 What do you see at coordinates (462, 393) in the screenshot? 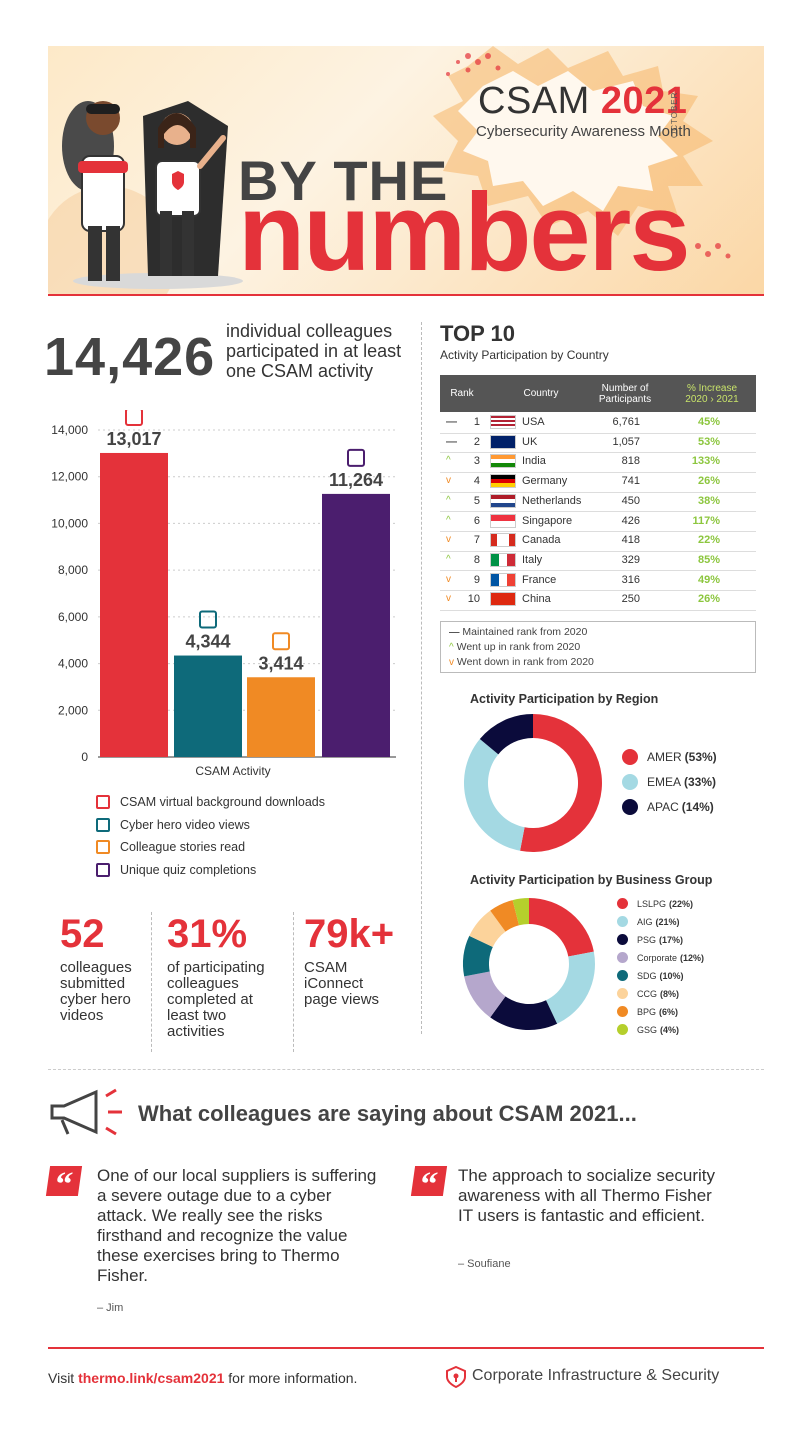
I see `header-rank: Rank` at bounding box center [462, 393].